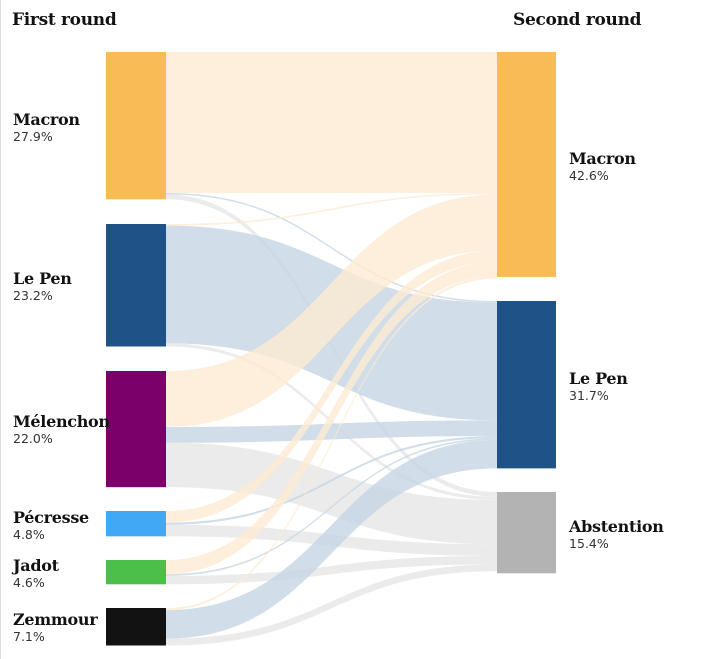  Describe the element at coordinates (136, 524) in the screenshot. I see `source-bar-pecresse` at that location.